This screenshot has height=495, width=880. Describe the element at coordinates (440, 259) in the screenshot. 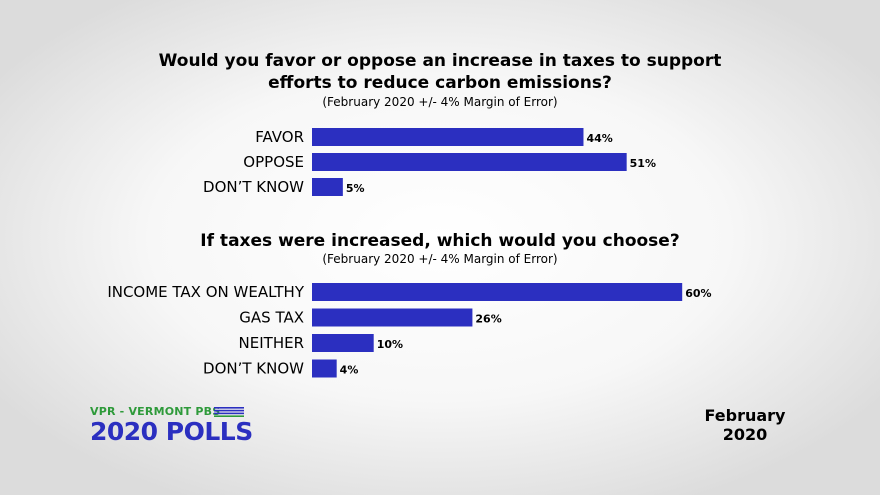

I see `chart2-subtitle: (February 2020 +/- 4% Margin of Error)` at that location.